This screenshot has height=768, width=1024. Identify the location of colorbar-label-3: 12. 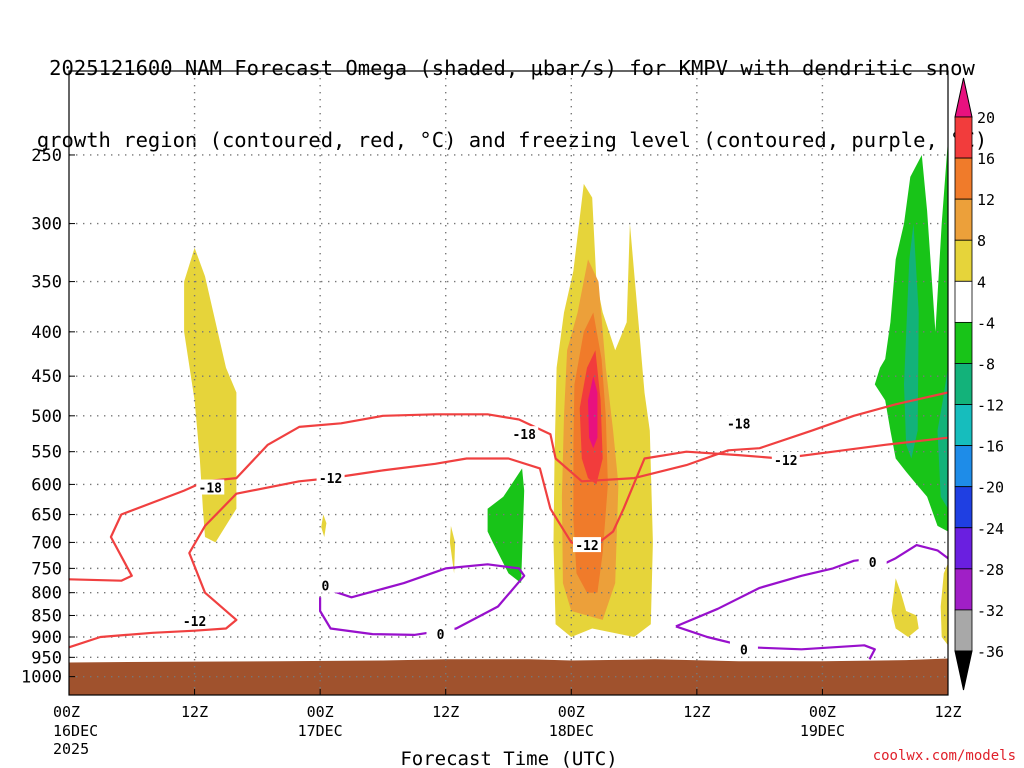
(986, 200).